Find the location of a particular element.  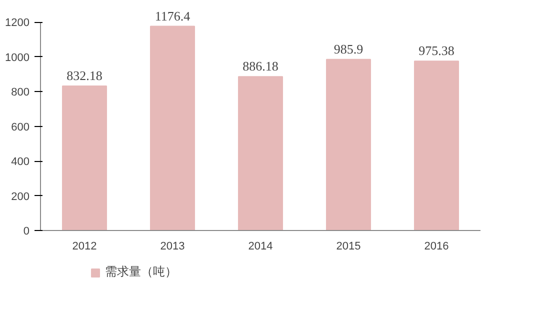

x-tick-label: 2015 is located at coordinates (348, 246).